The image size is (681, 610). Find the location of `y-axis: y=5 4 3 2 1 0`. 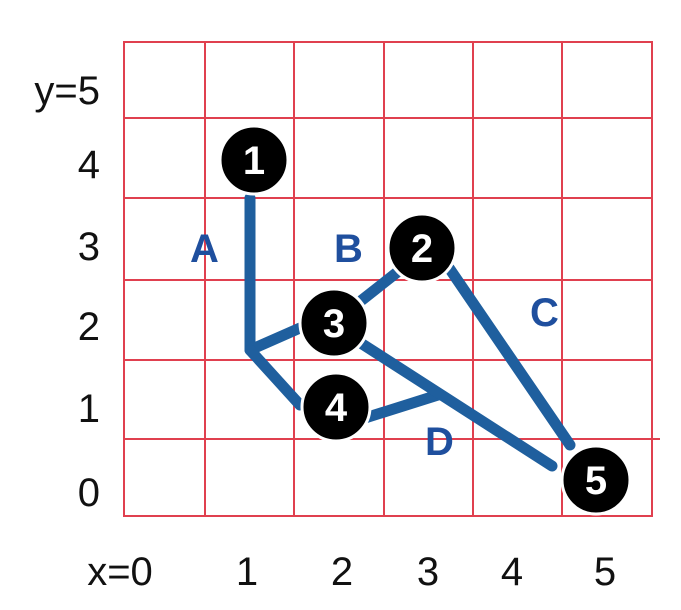

y-axis: y=5 4 3 2 1 0 is located at coordinates (67, 292).